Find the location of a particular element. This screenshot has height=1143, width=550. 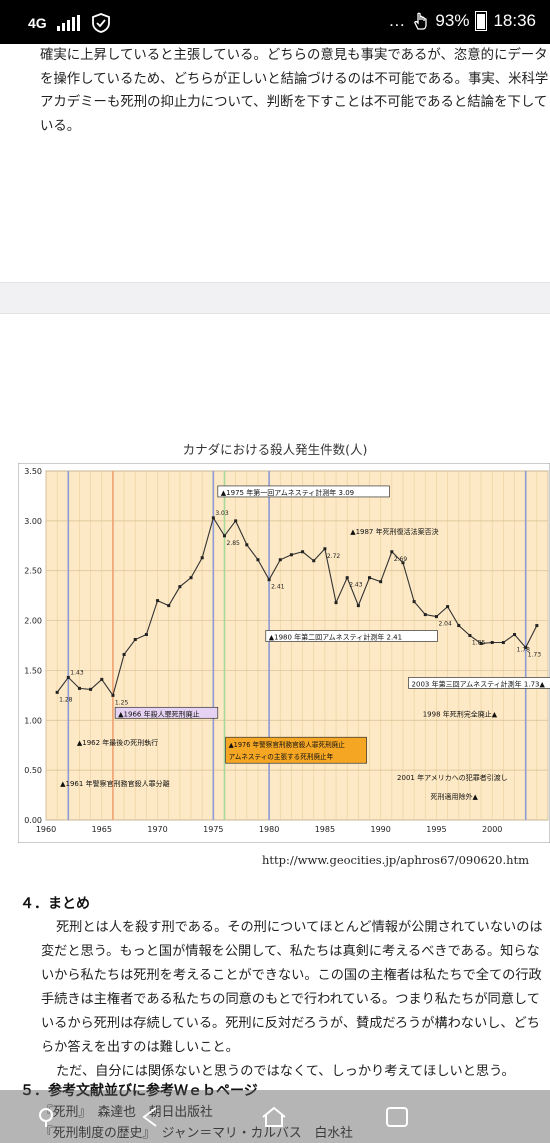

chart-annotation: ▲1975 年第一回アムネスティ計測年 3.09 is located at coordinates (303, 491).